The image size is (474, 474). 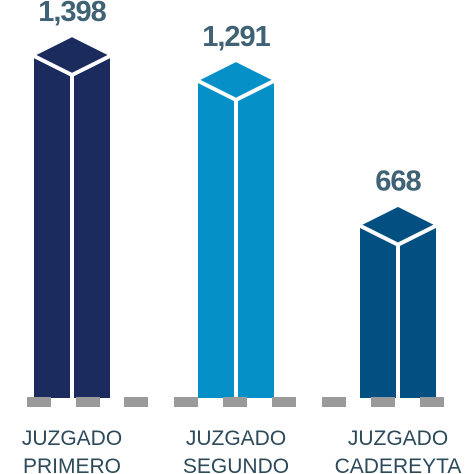 I want to click on category-label: SEGUNDO, so click(x=236, y=464).